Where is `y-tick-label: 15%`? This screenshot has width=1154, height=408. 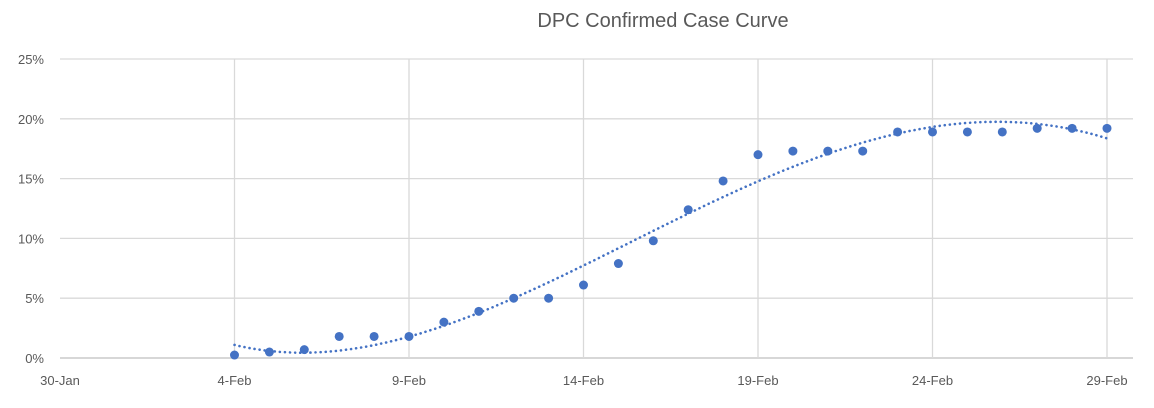 y-tick-label: 15% is located at coordinates (31, 179).